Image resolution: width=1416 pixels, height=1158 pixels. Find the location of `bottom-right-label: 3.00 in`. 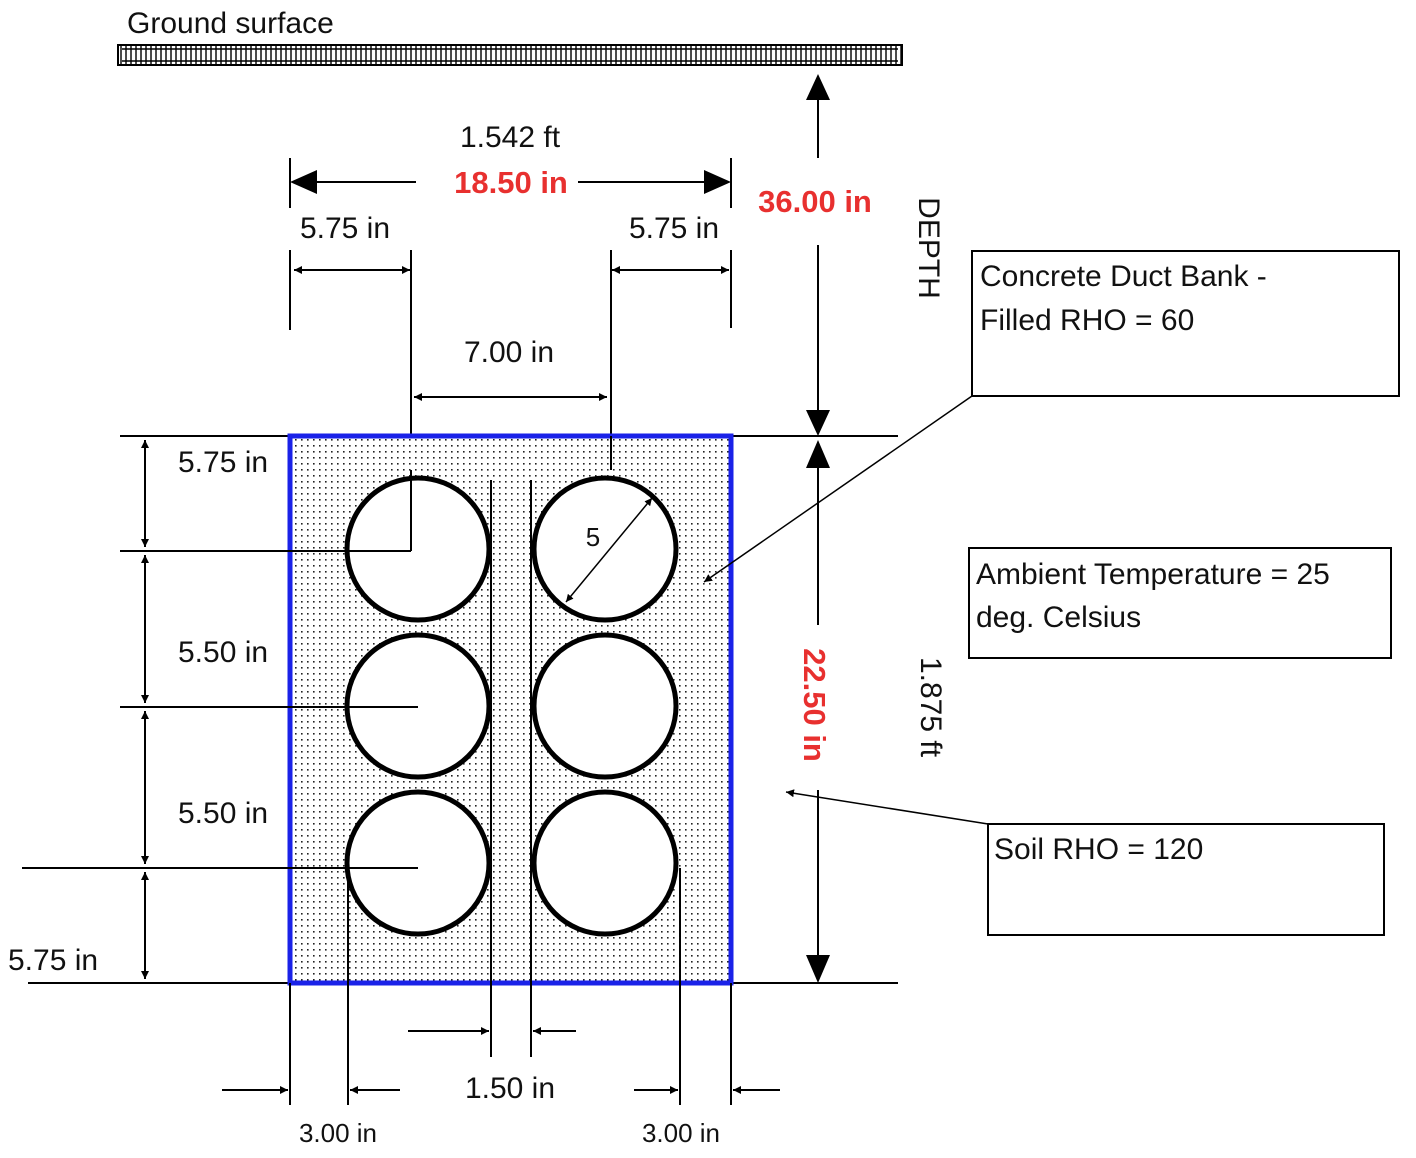

bottom-right-label: 3.00 in is located at coordinates (681, 1133).